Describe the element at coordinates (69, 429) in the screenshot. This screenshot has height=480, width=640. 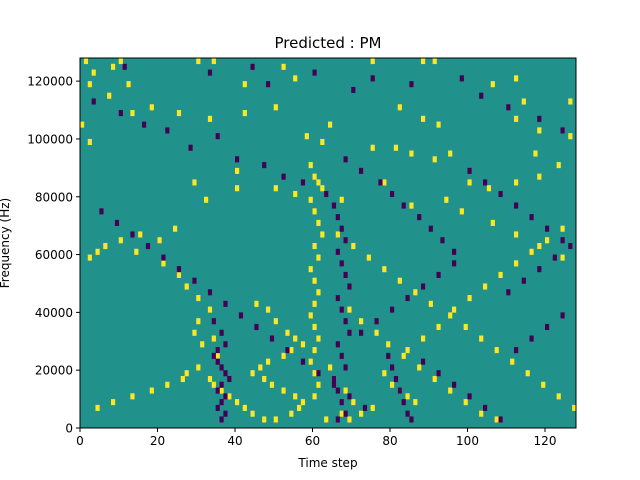
I see `y-tick-label: 0` at that location.